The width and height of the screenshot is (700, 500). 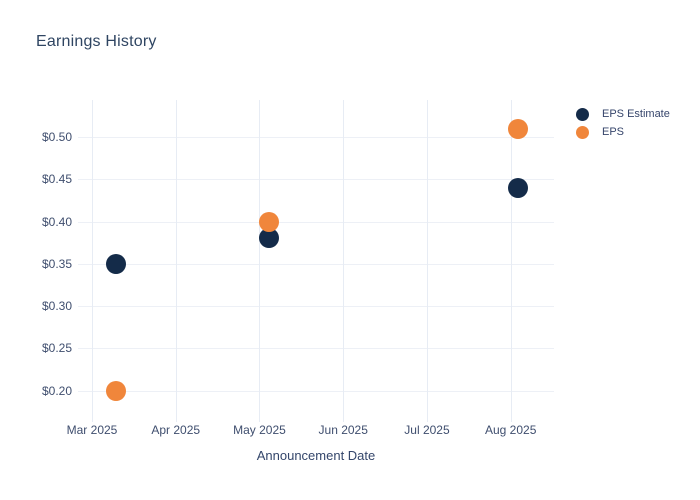 I want to click on x-axis-title: Announcement Date, so click(x=316, y=455).